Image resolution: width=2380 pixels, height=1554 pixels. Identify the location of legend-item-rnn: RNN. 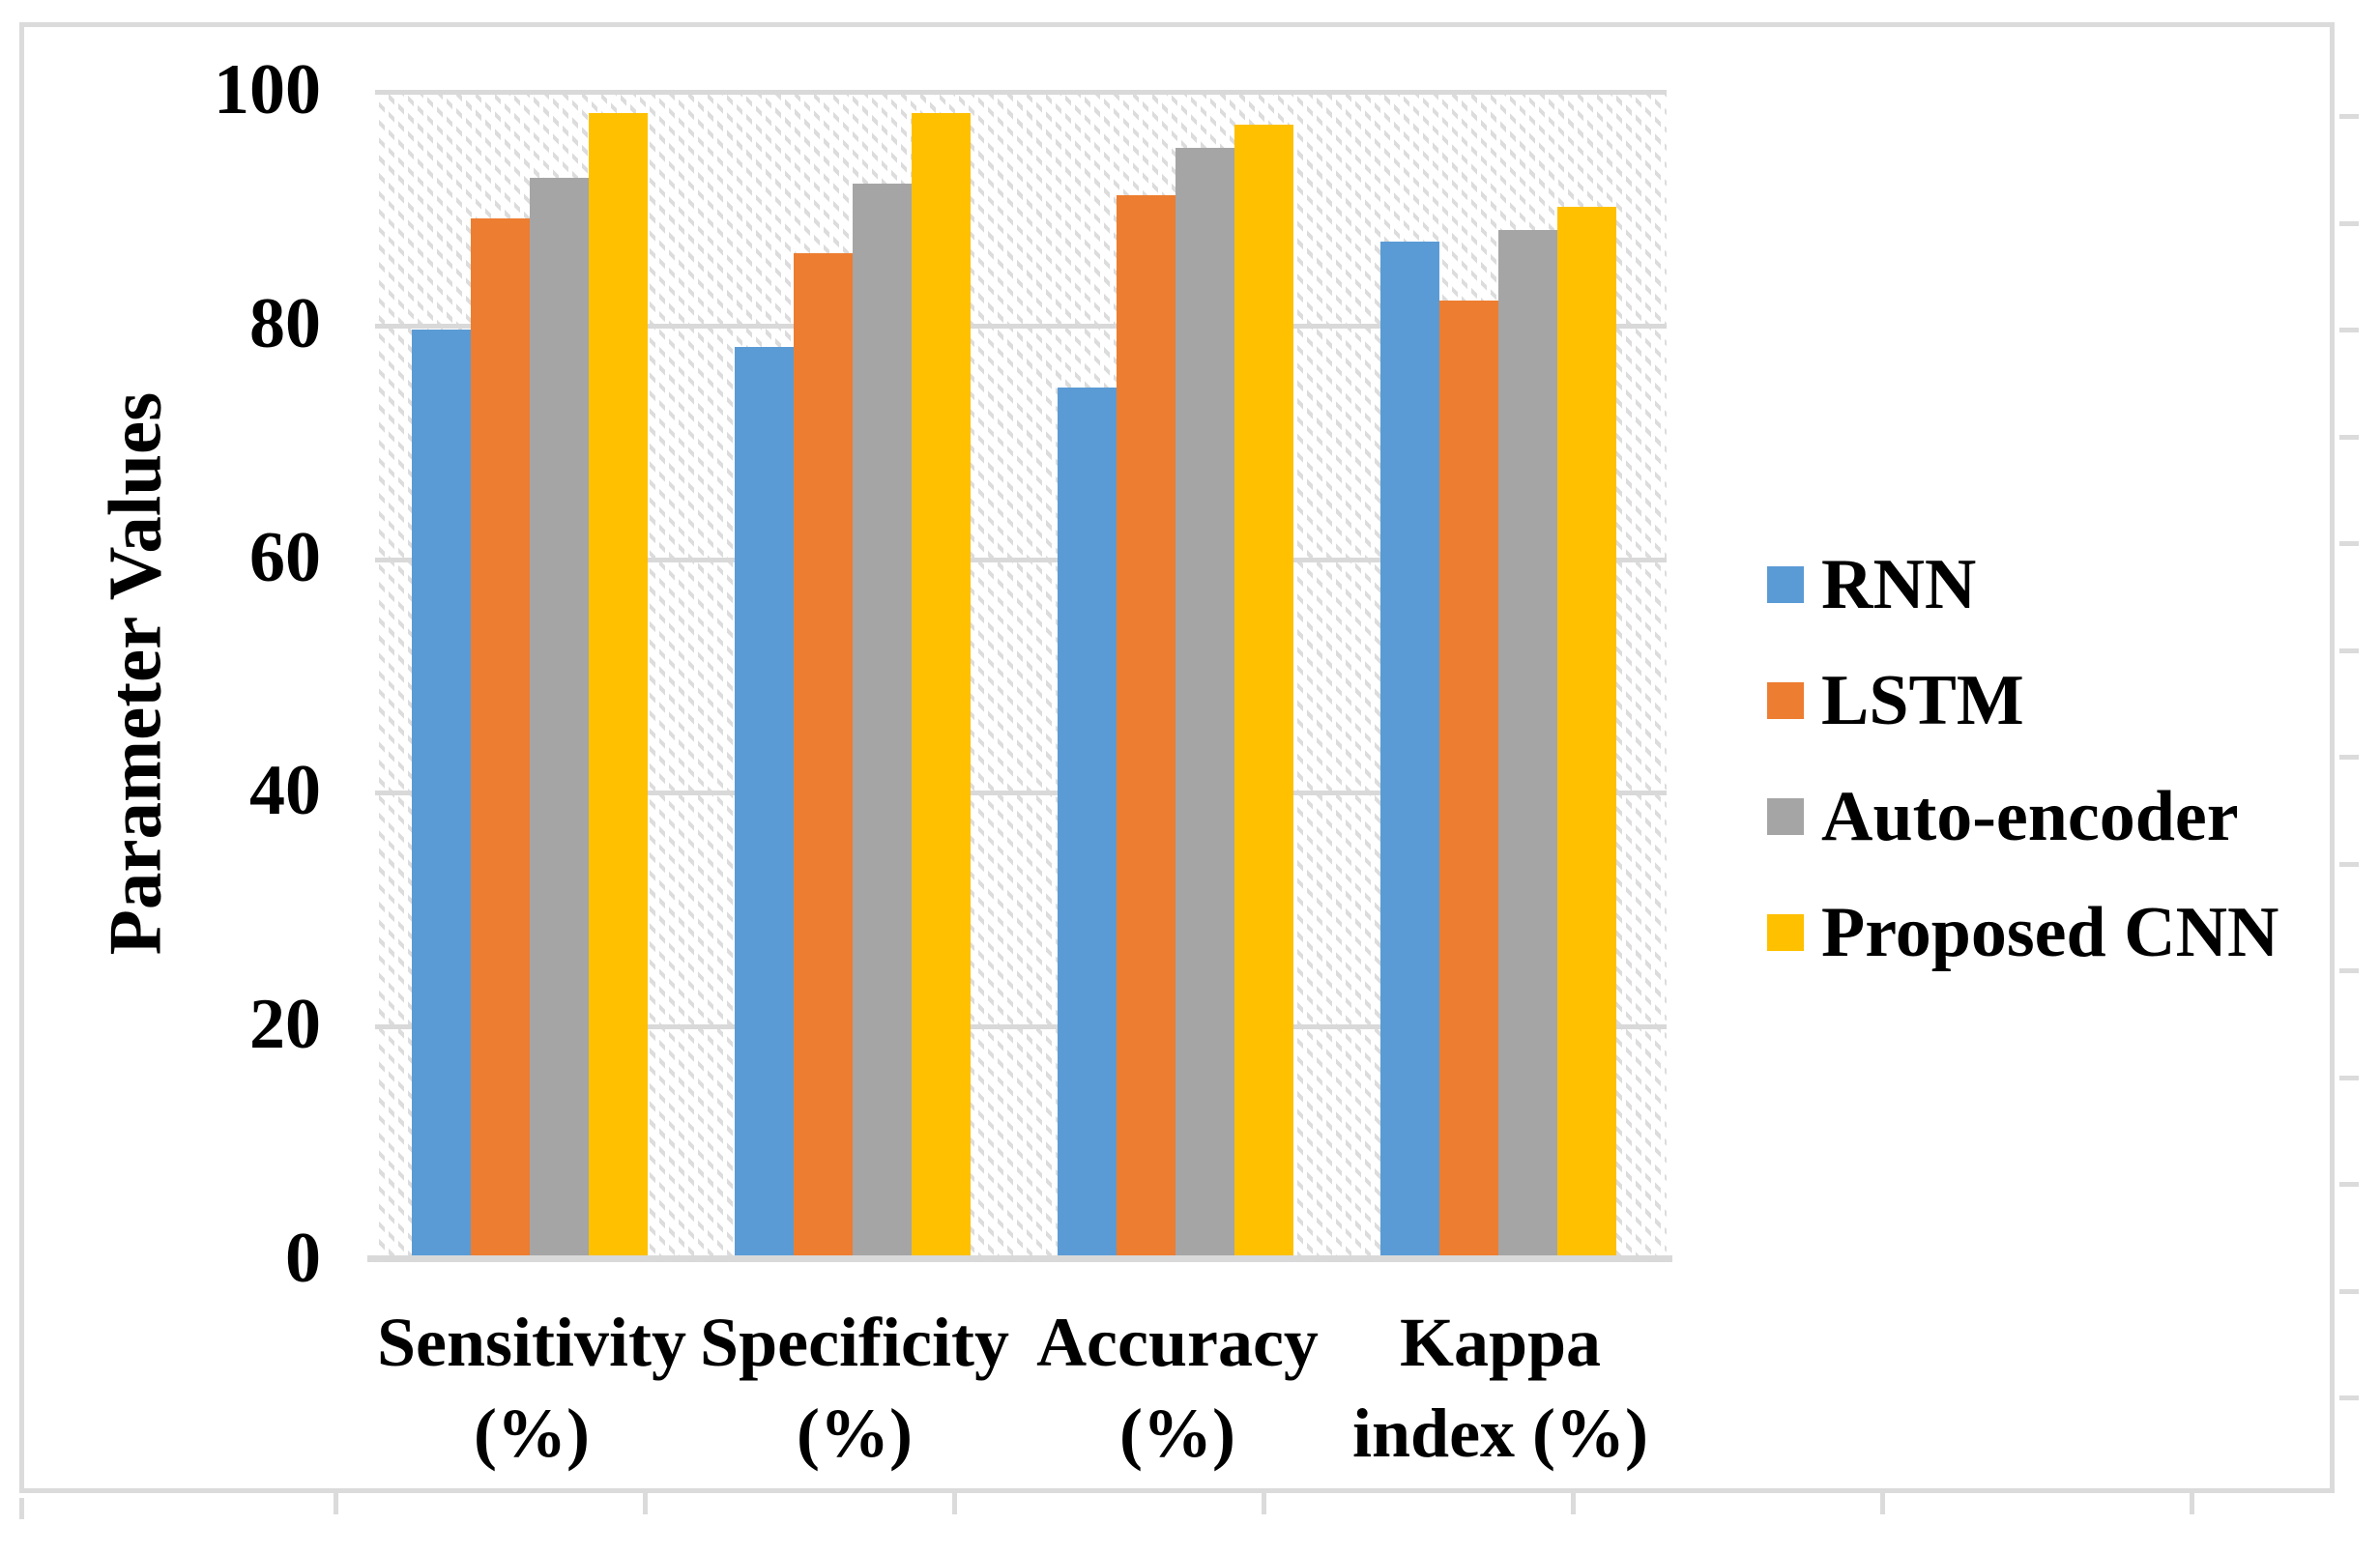
(2023, 585).